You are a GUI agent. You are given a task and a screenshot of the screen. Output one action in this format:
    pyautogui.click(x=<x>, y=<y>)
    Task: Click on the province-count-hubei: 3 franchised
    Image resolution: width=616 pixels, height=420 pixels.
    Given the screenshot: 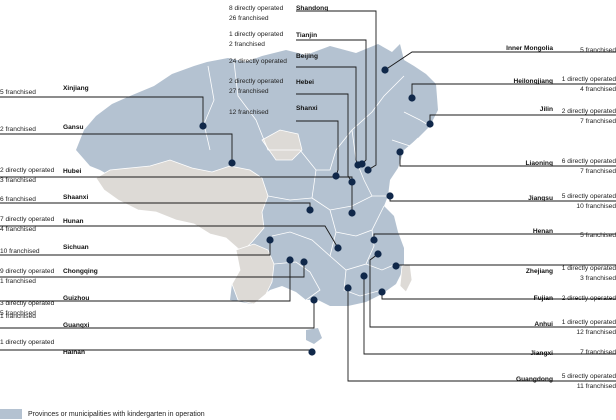 What is the action you would take?
    pyautogui.click(x=18, y=180)
    